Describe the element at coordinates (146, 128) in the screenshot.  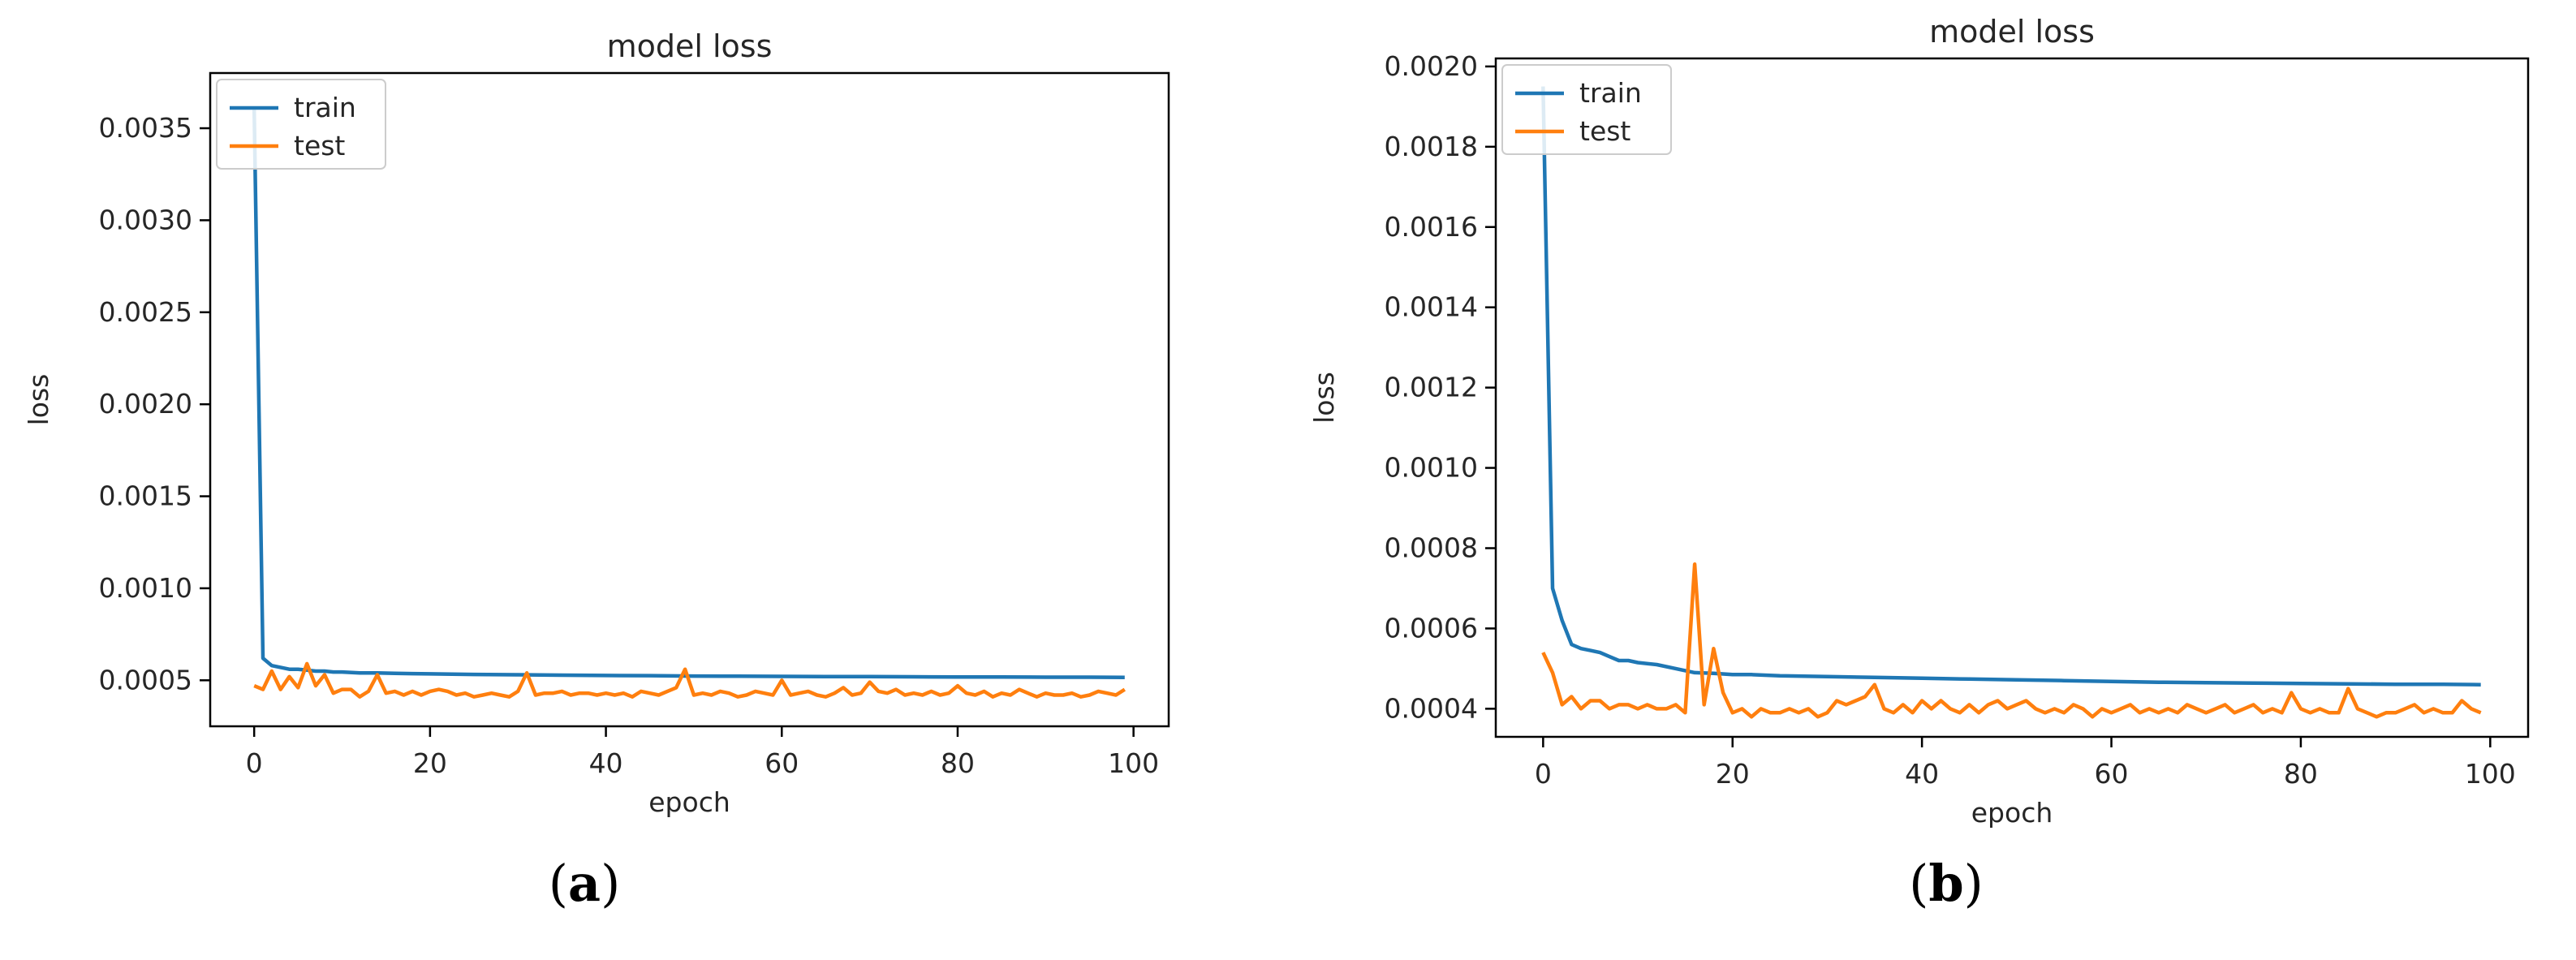
I see `y-tick-label: 0.0035` at that location.